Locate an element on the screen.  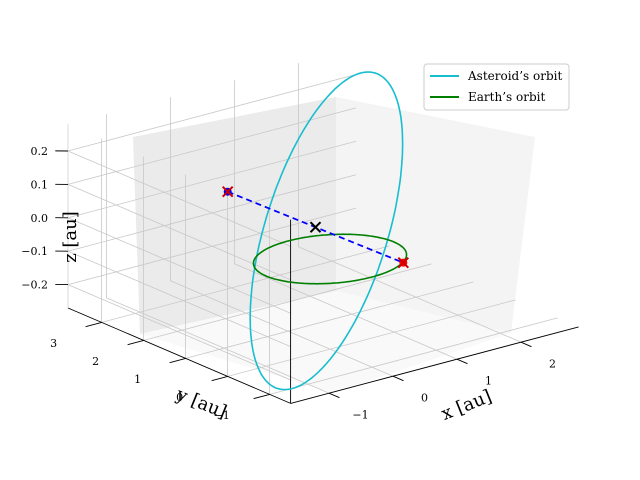
legend: Asteroid’s orbit Earth’s orbit is located at coordinates (496, 87).